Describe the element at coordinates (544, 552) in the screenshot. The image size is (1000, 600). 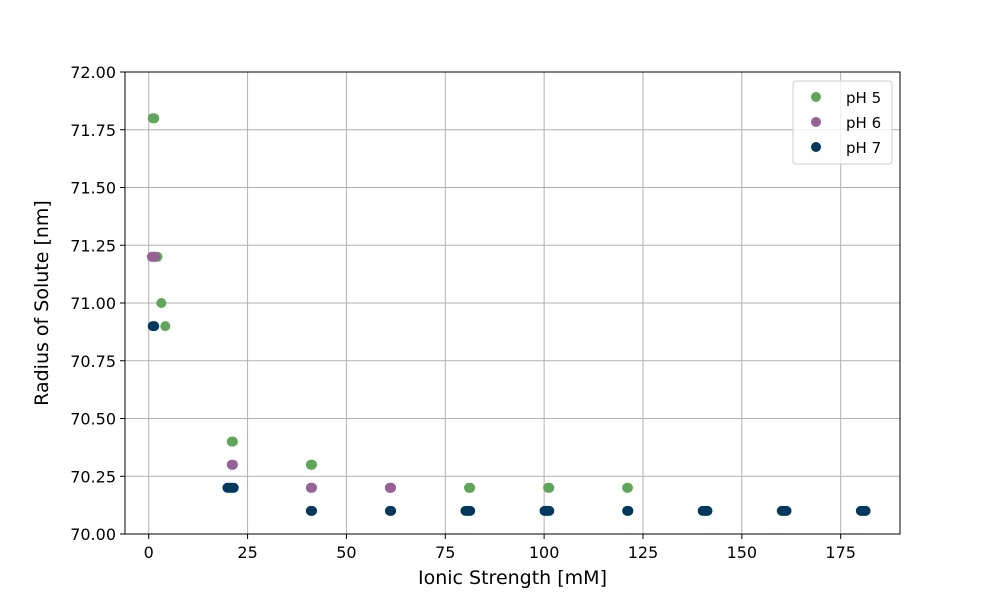
I see `x-tick-label: 100` at that location.